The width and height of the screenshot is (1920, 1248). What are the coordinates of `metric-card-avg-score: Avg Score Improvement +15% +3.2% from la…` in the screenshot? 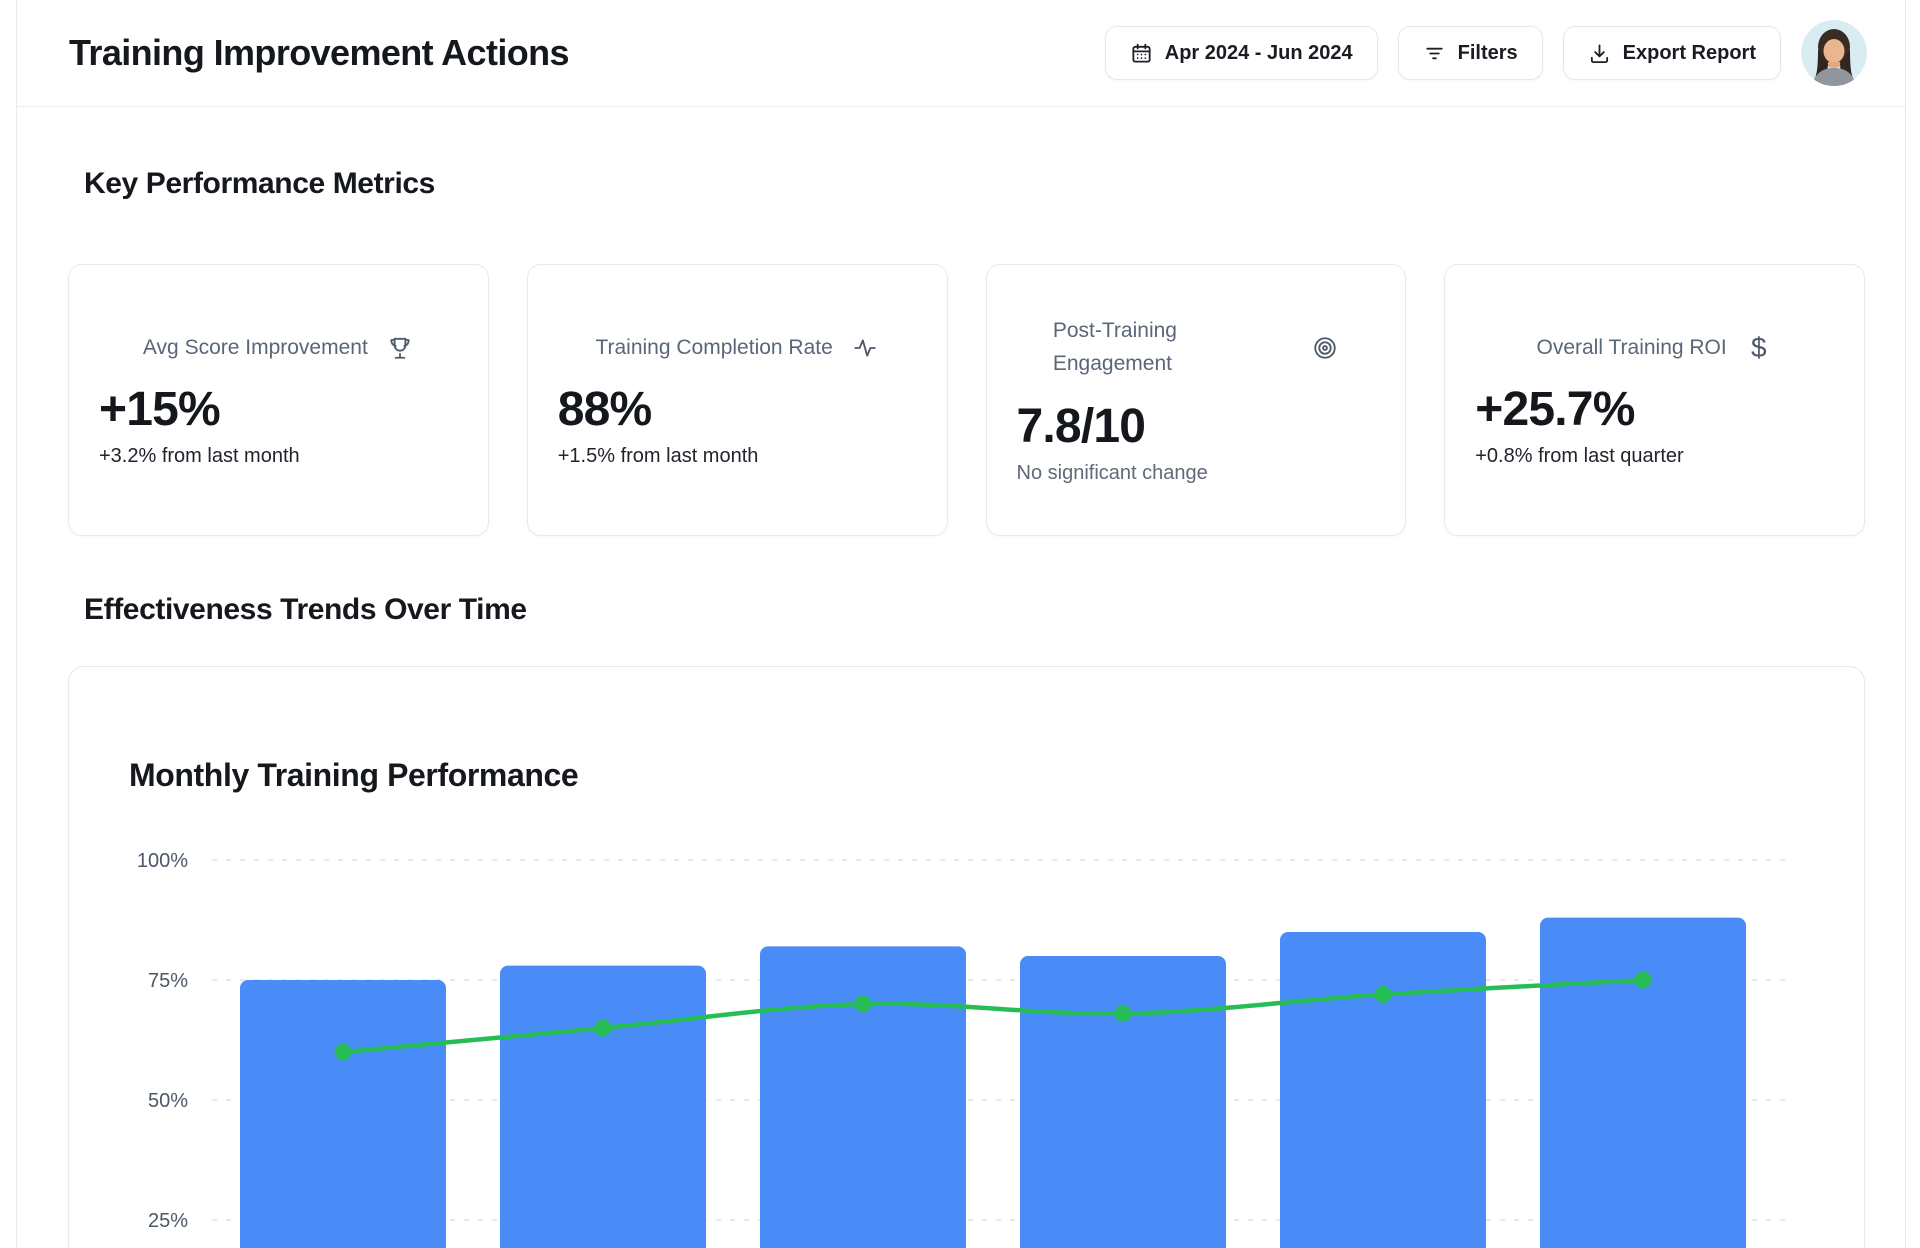 It's located at (278, 400).